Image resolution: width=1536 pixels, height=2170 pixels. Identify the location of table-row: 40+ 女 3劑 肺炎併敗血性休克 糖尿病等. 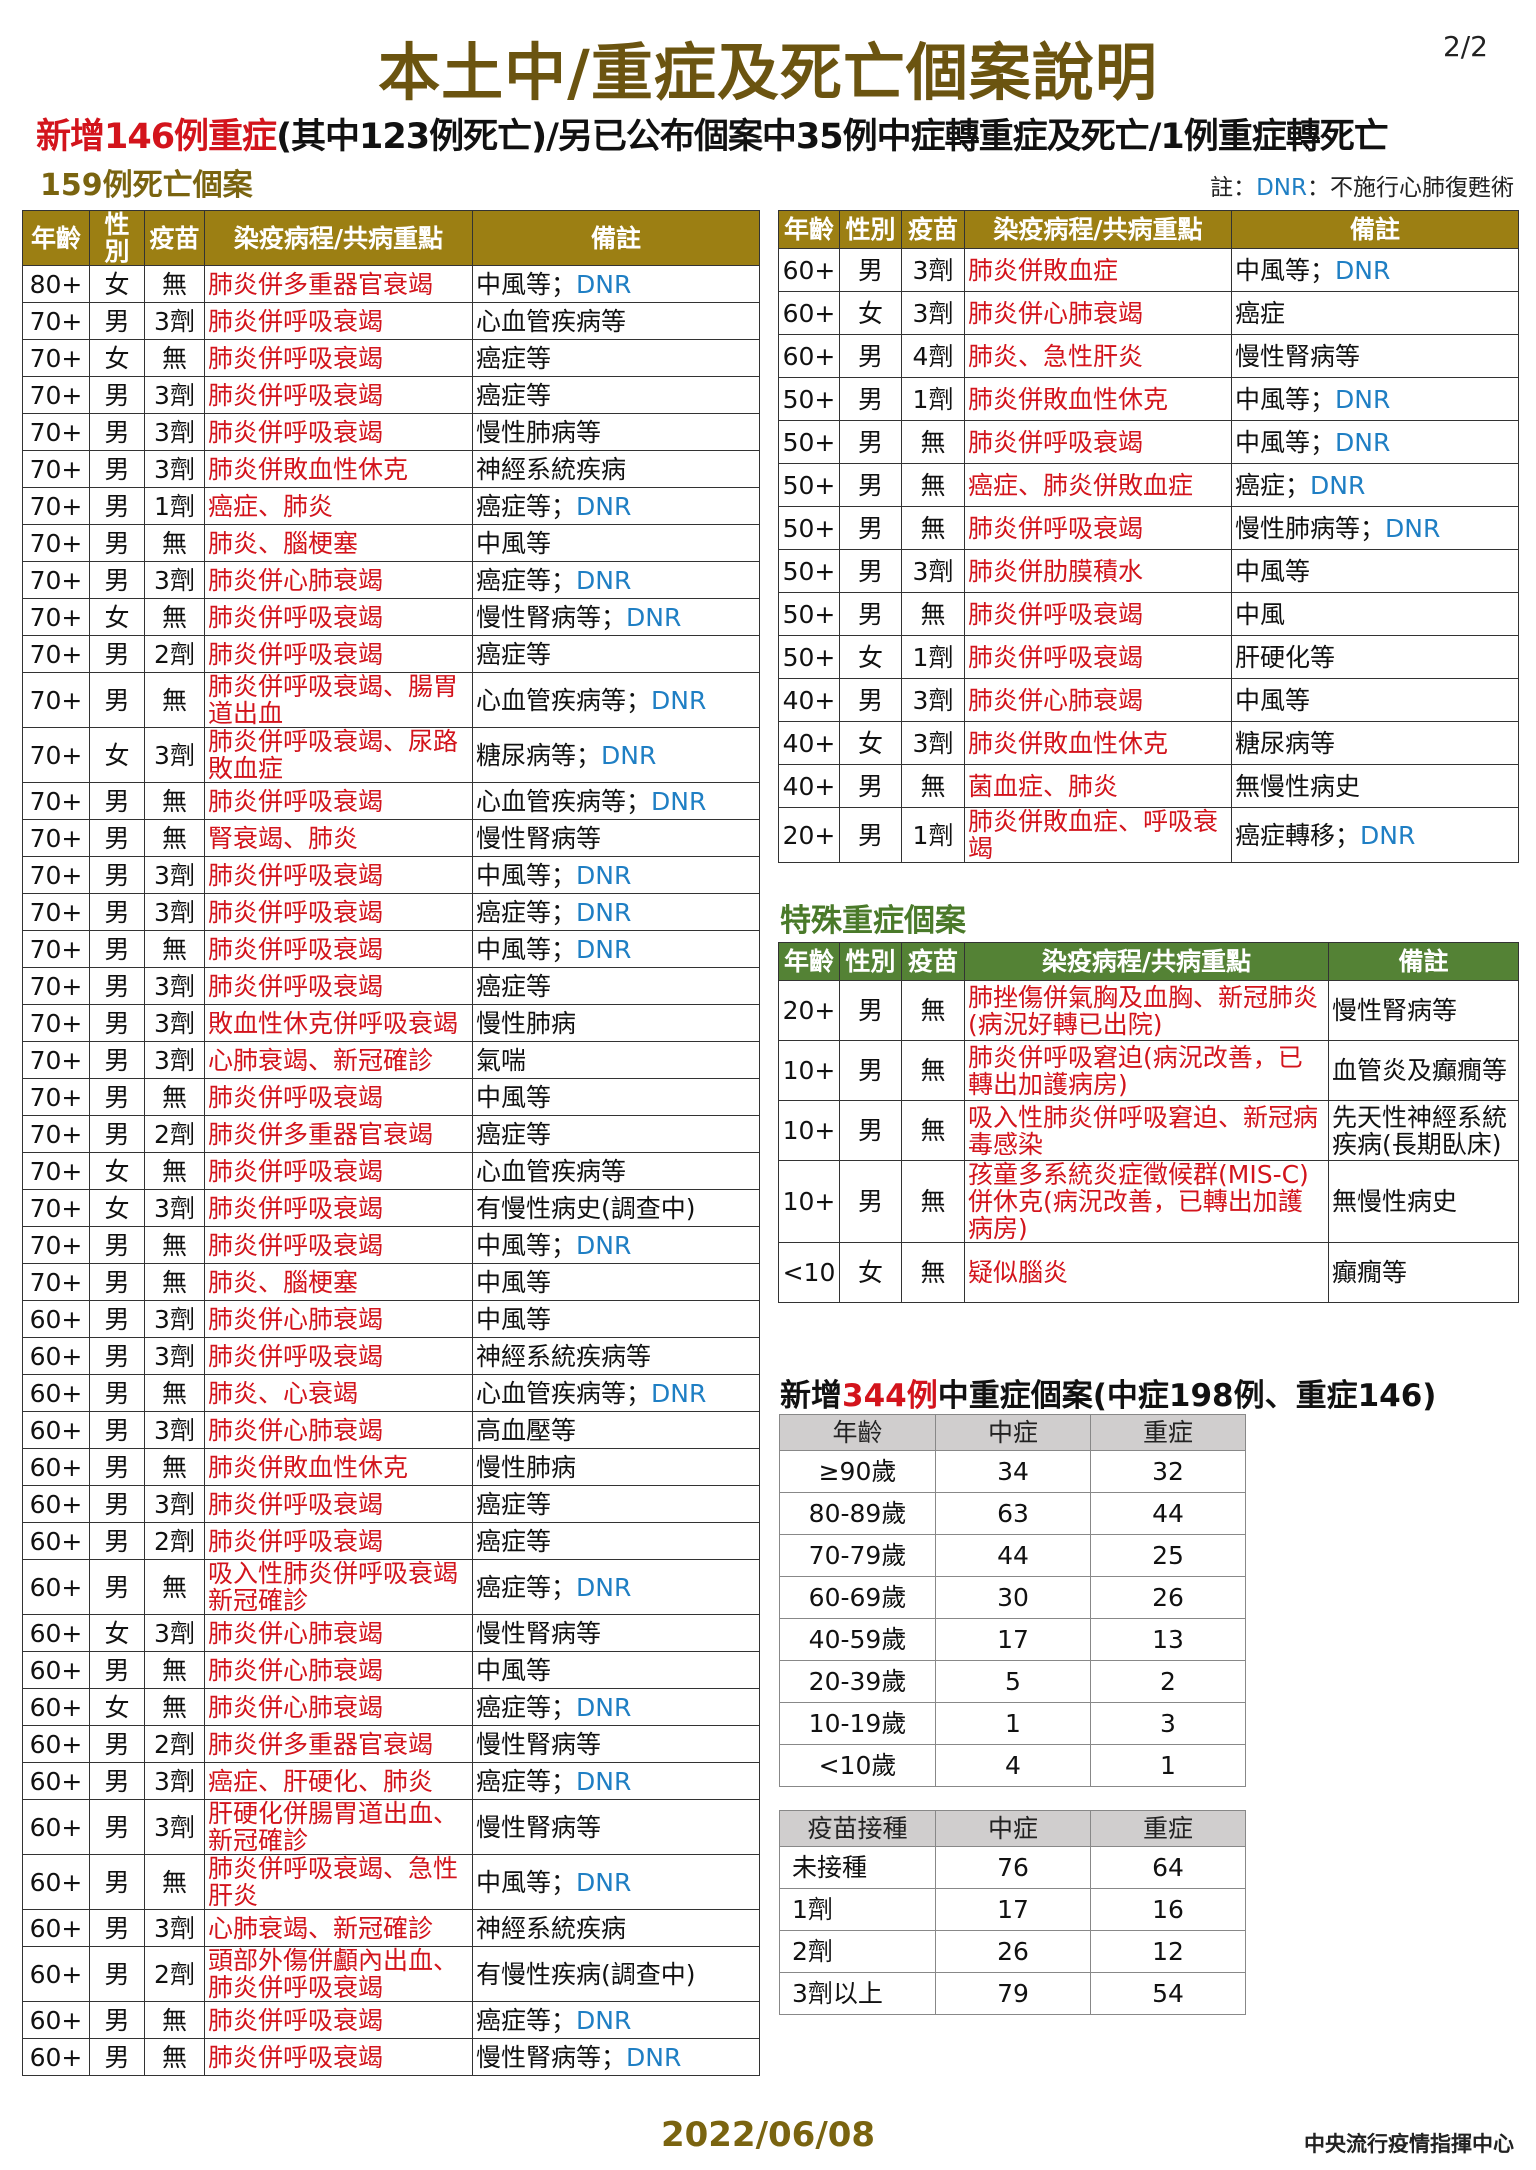
(1148, 743).